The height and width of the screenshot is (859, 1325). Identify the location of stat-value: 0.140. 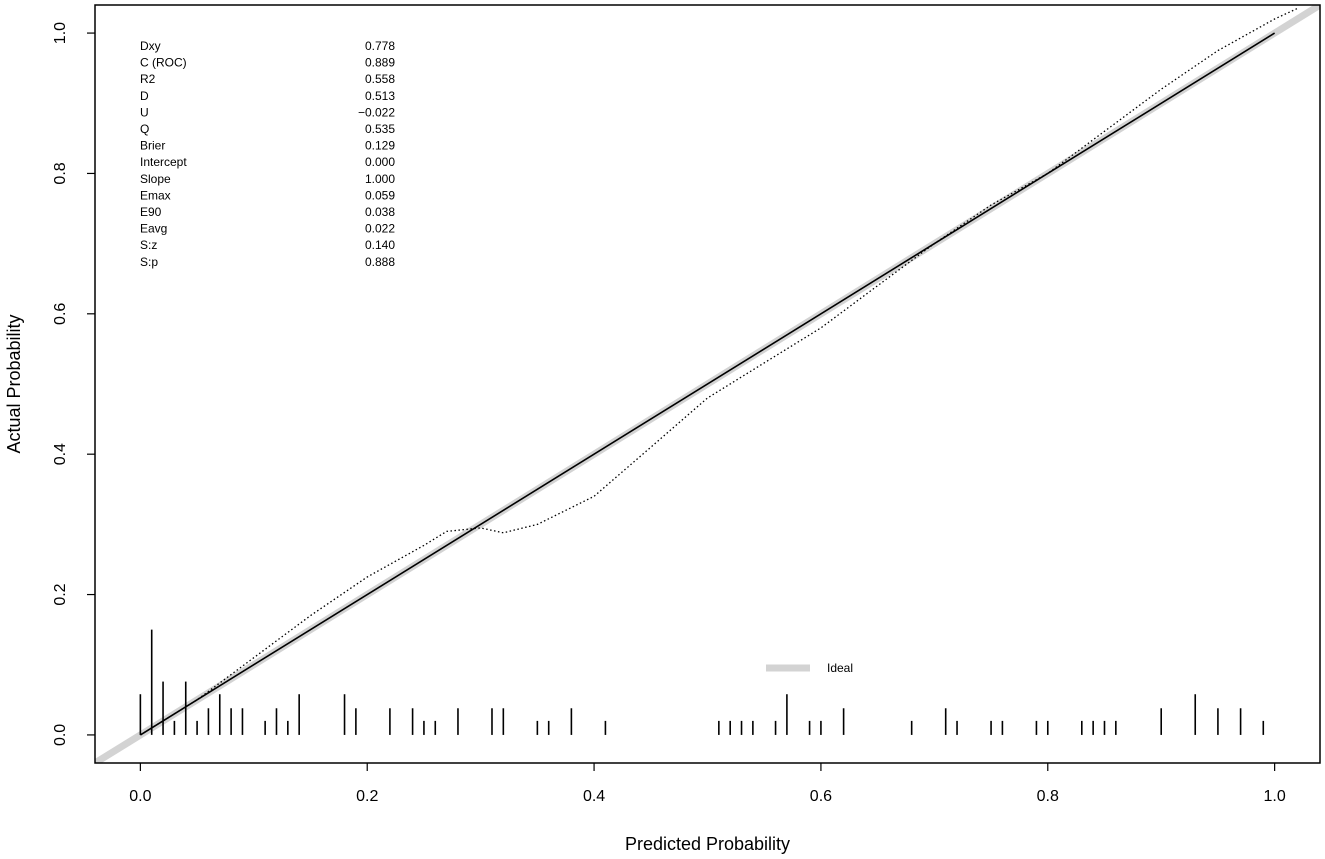
(380, 245).